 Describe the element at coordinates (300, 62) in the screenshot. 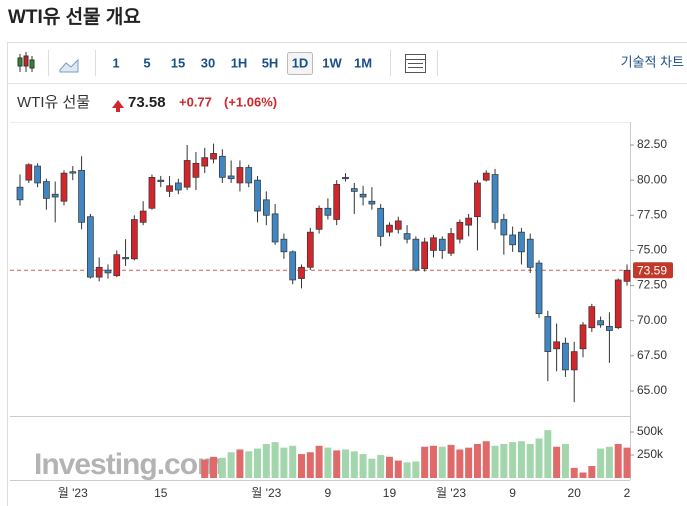

I see `interval-button: 1D` at that location.